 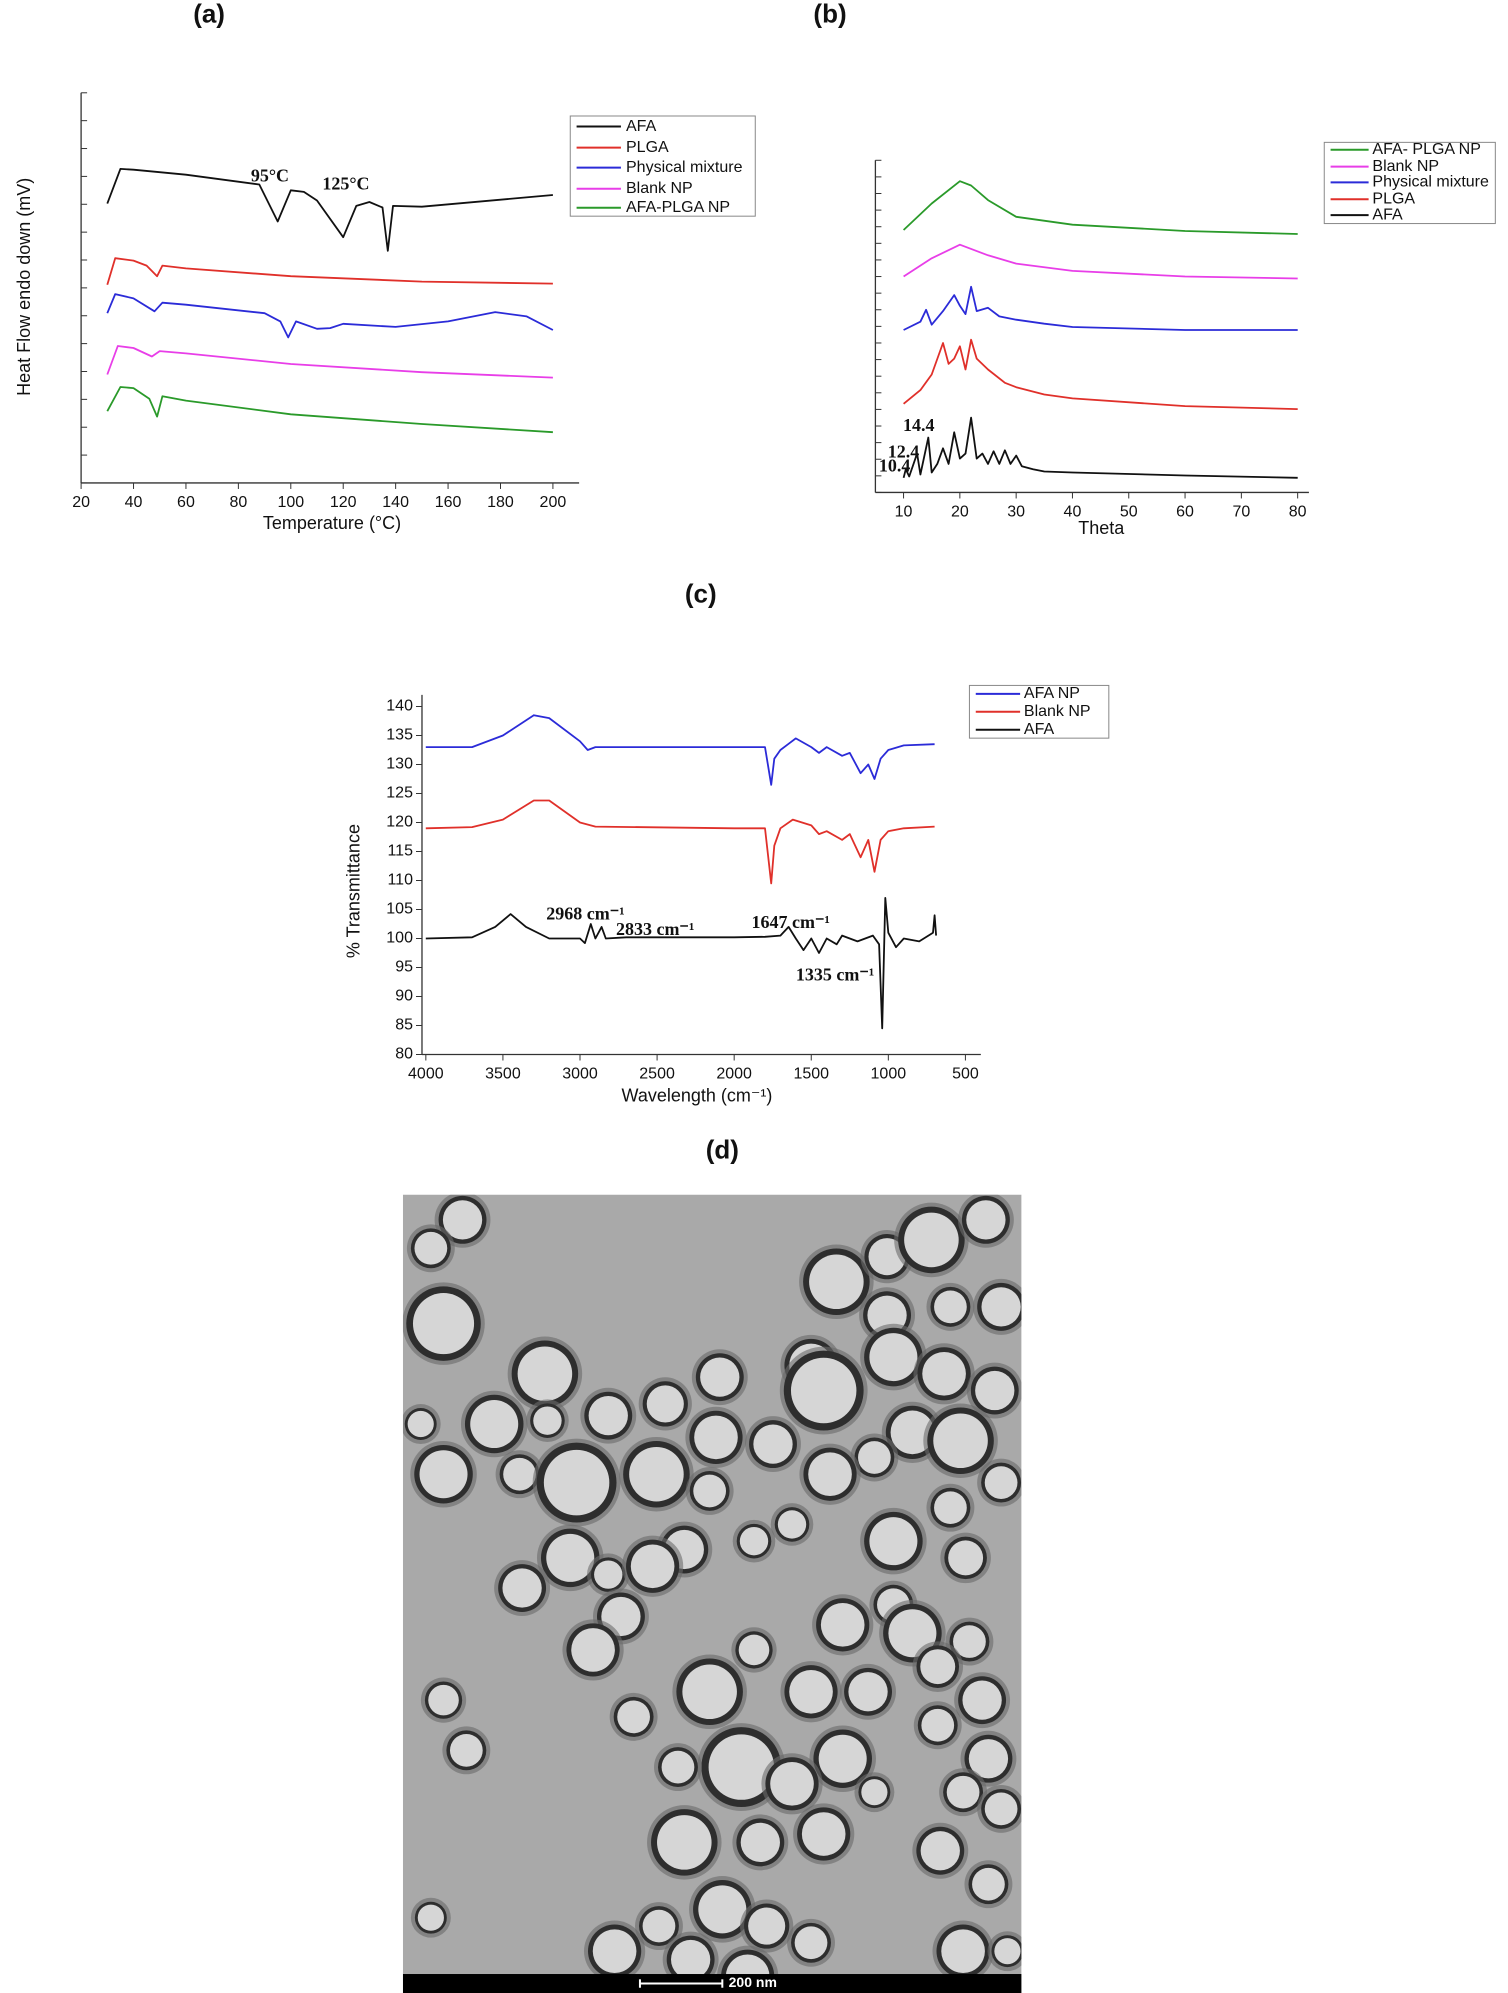 I want to click on annotation: 14.4, so click(x=919, y=425).